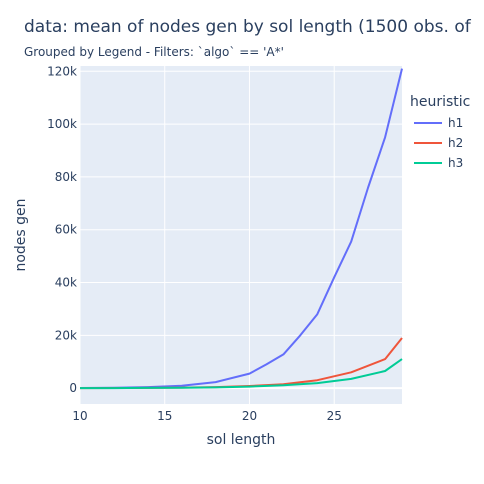 This screenshot has height=484, width=484. I want to click on y-tick-label: 60k, so click(66, 230).